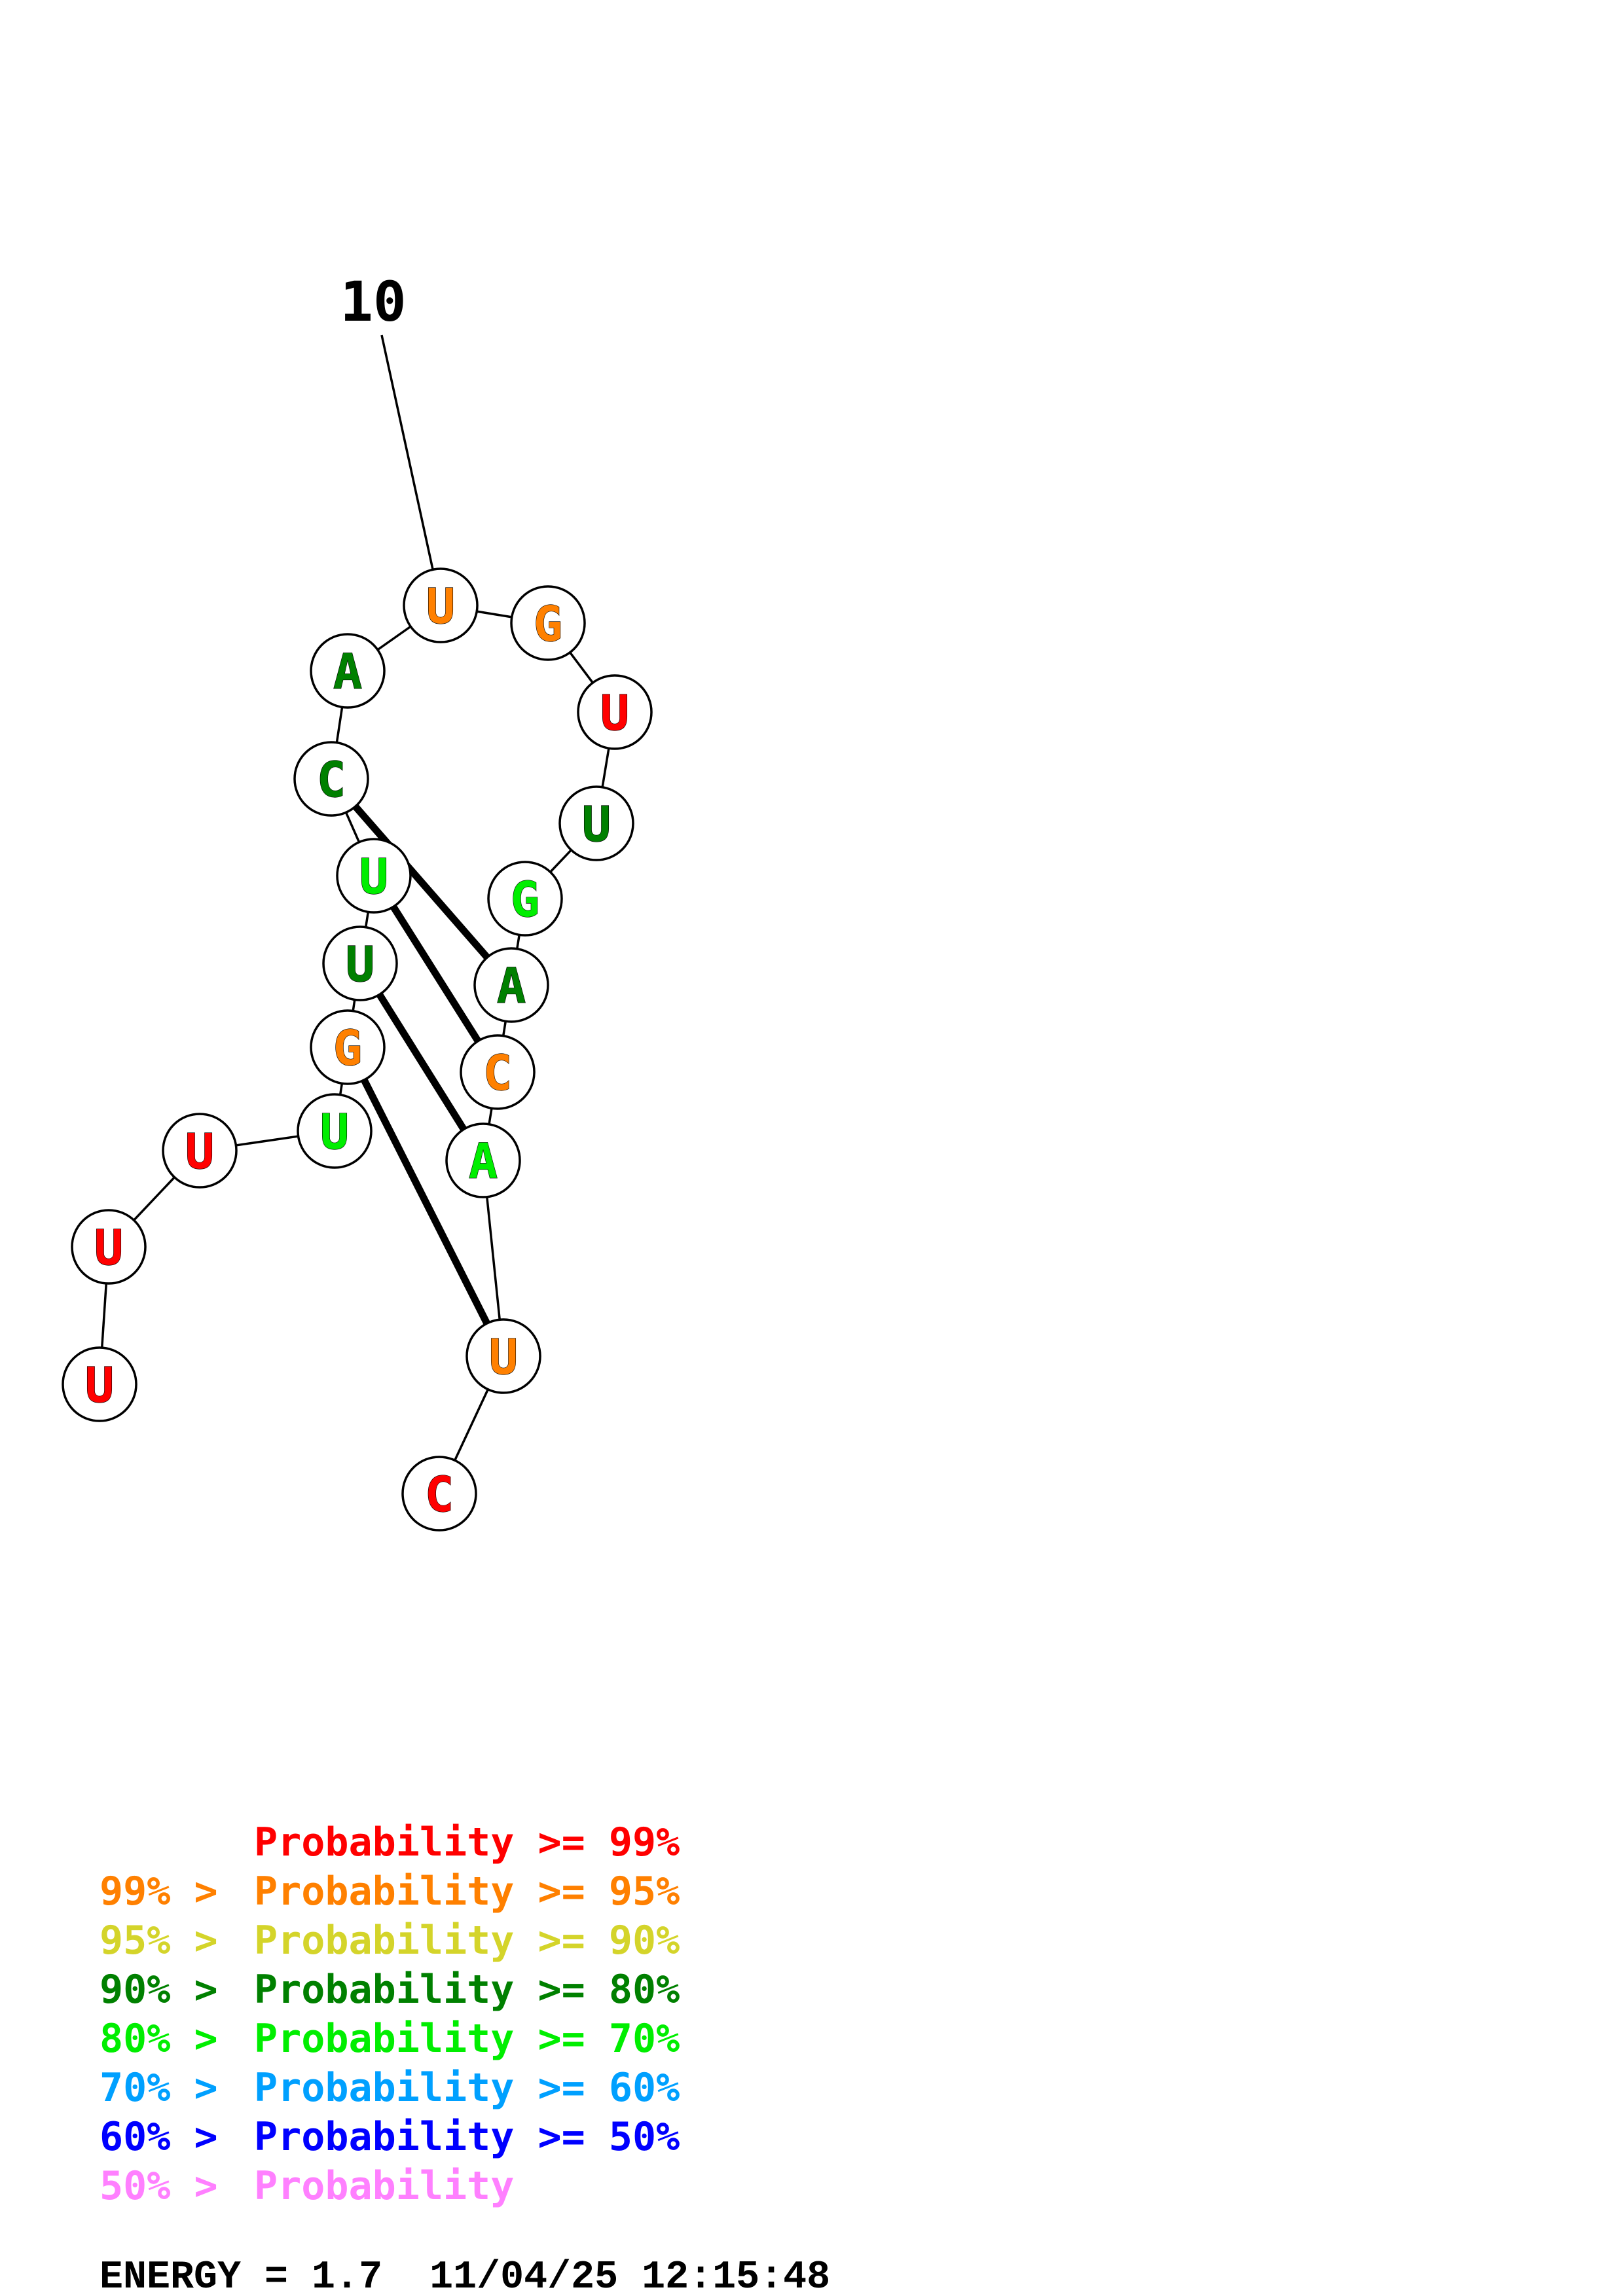 This screenshot has height=2296, width=1623. What do you see at coordinates (384, 2186) in the screenshot?
I see `legend-label: Probability` at bounding box center [384, 2186].